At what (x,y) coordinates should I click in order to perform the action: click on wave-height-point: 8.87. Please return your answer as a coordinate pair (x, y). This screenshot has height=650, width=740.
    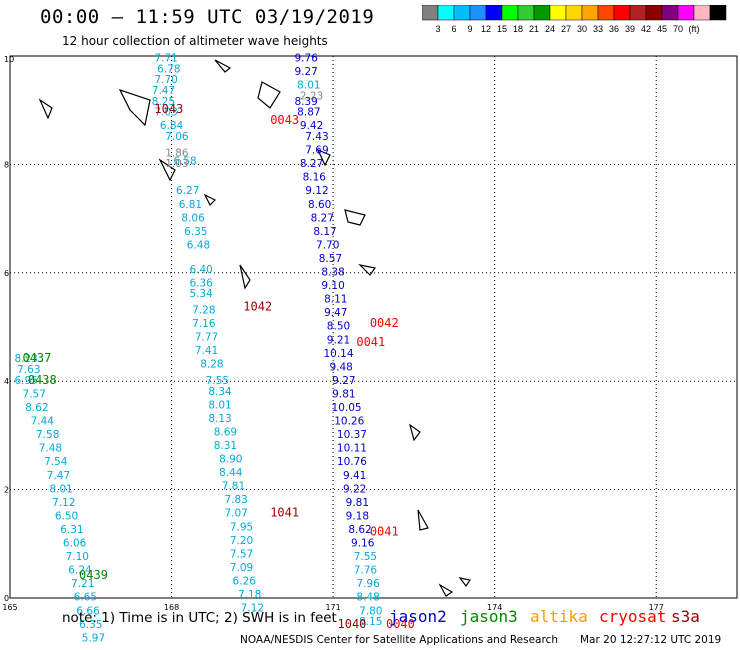
    Looking at the image, I should click on (308, 113).